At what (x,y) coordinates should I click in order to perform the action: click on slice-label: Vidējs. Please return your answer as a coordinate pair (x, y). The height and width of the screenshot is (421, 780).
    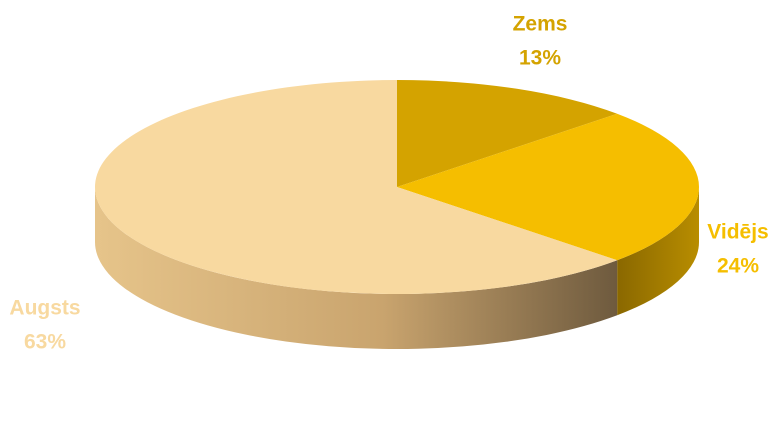
    Looking at the image, I should click on (737, 232).